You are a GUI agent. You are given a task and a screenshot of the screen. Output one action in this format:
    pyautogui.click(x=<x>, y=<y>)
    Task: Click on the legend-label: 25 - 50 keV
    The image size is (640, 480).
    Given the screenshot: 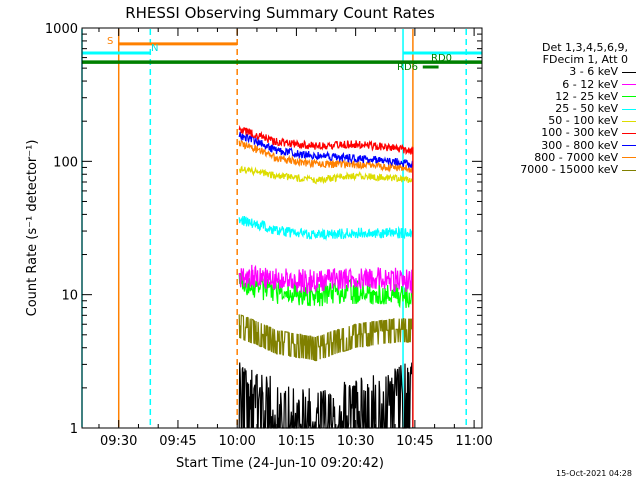 What is the action you would take?
    pyautogui.click(x=586, y=108)
    